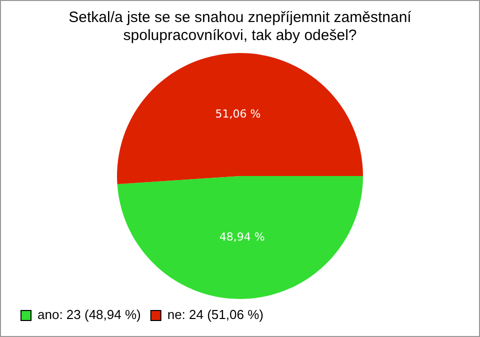 The width and height of the screenshot is (480, 337). What do you see at coordinates (240, 26) in the screenshot?
I see `chart-title: Setkal/a jste se se snahou znepříjemnit zaměstnaní spolupracovníkovi, tak aby odešel?` at bounding box center [240, 26].